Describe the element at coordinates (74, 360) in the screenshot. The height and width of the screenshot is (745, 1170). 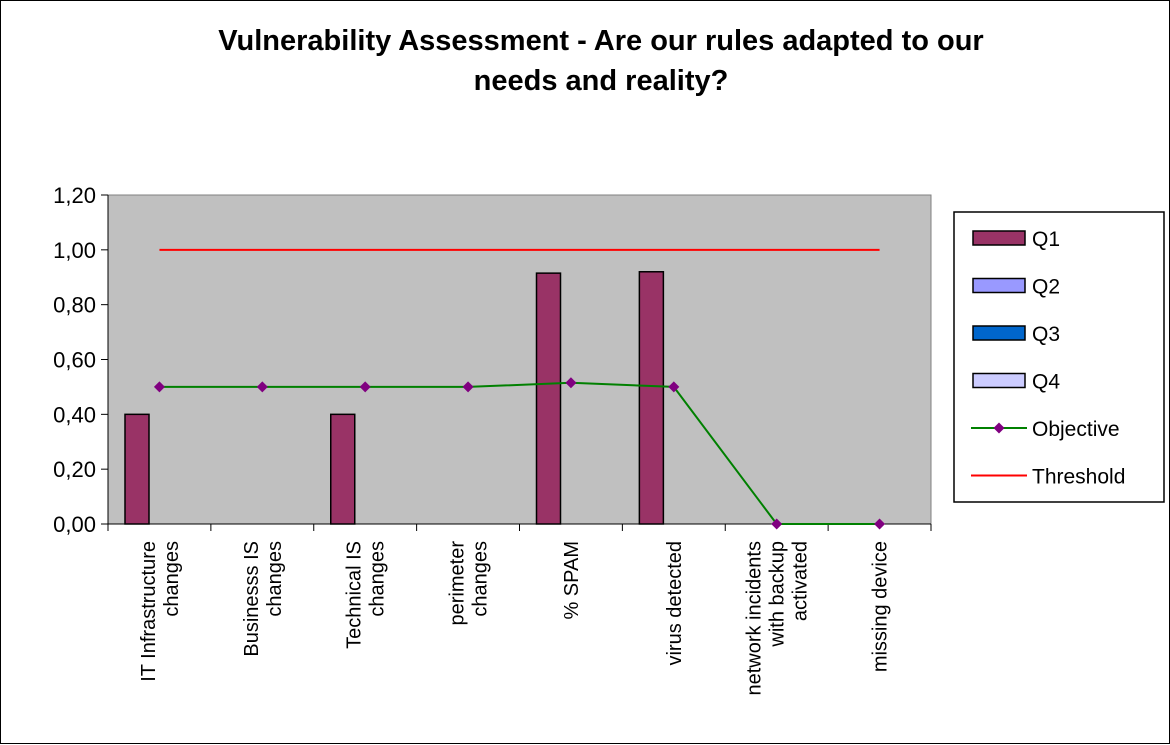
I see `y-tick-label: 0,60` at that location.